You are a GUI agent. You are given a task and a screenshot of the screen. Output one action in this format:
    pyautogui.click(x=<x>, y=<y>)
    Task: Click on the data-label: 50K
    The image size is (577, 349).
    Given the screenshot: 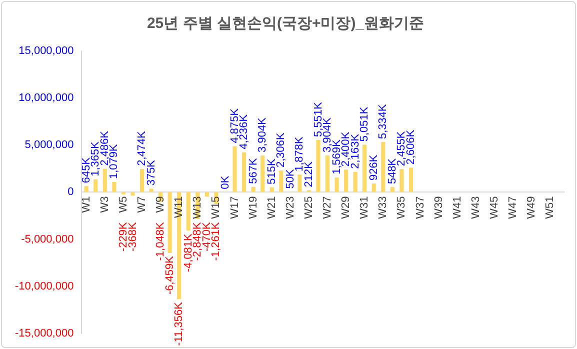 What is the action you would take?
    pyautogui.click(x=290, y=178)
    